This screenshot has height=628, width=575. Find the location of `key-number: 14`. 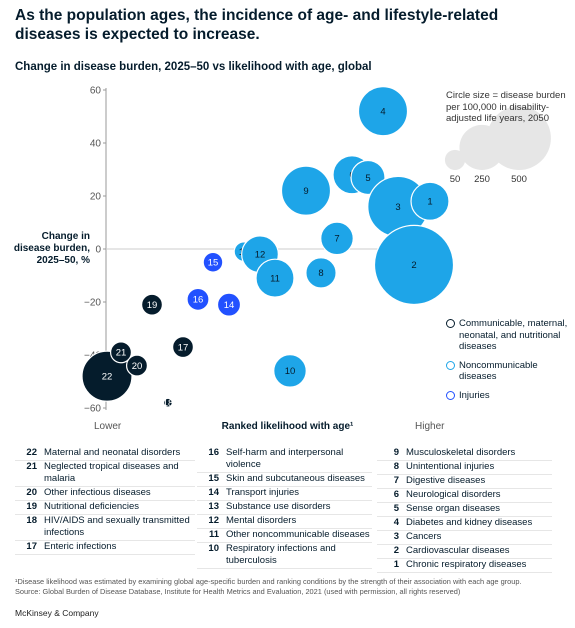

key-number: 14 is located at coordinates (213, 492).